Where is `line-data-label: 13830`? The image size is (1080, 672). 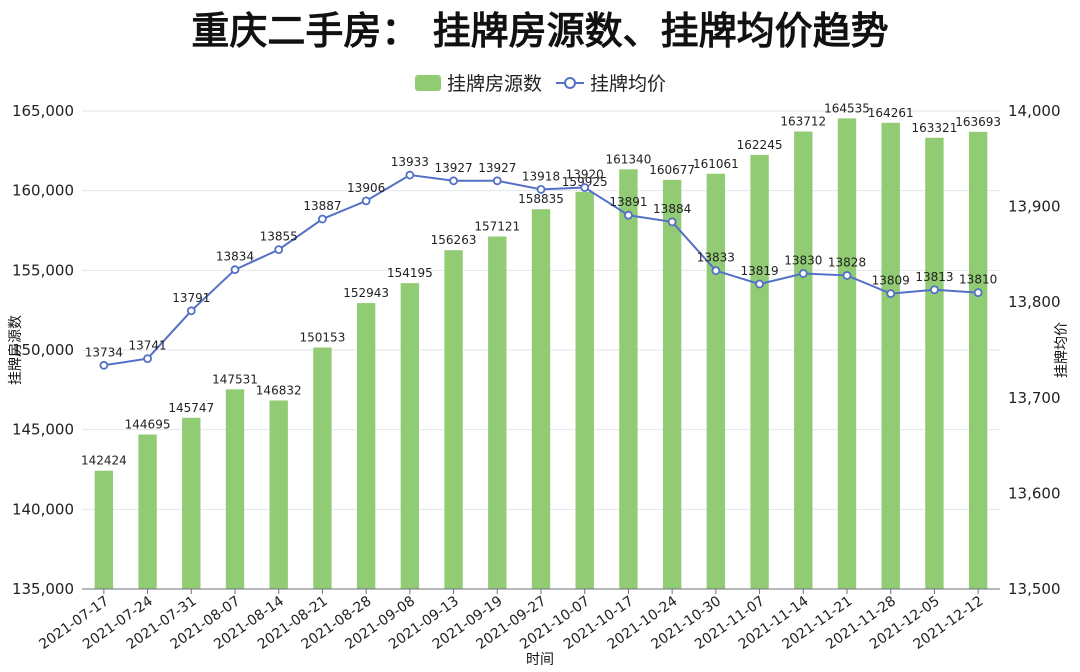 line-data-label: 13830 is located at coordinates (803, 261).